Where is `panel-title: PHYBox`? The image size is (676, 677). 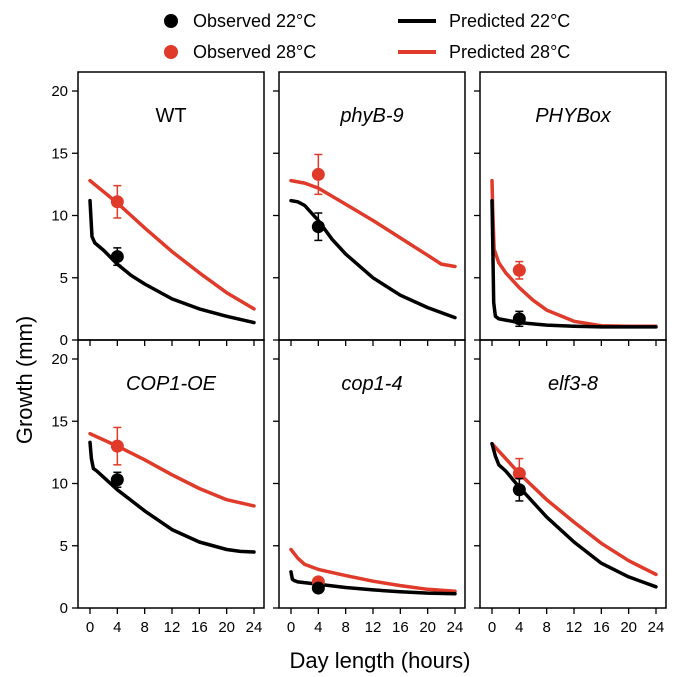
panel-title: PHYBox is located at coordinates (573, 116).